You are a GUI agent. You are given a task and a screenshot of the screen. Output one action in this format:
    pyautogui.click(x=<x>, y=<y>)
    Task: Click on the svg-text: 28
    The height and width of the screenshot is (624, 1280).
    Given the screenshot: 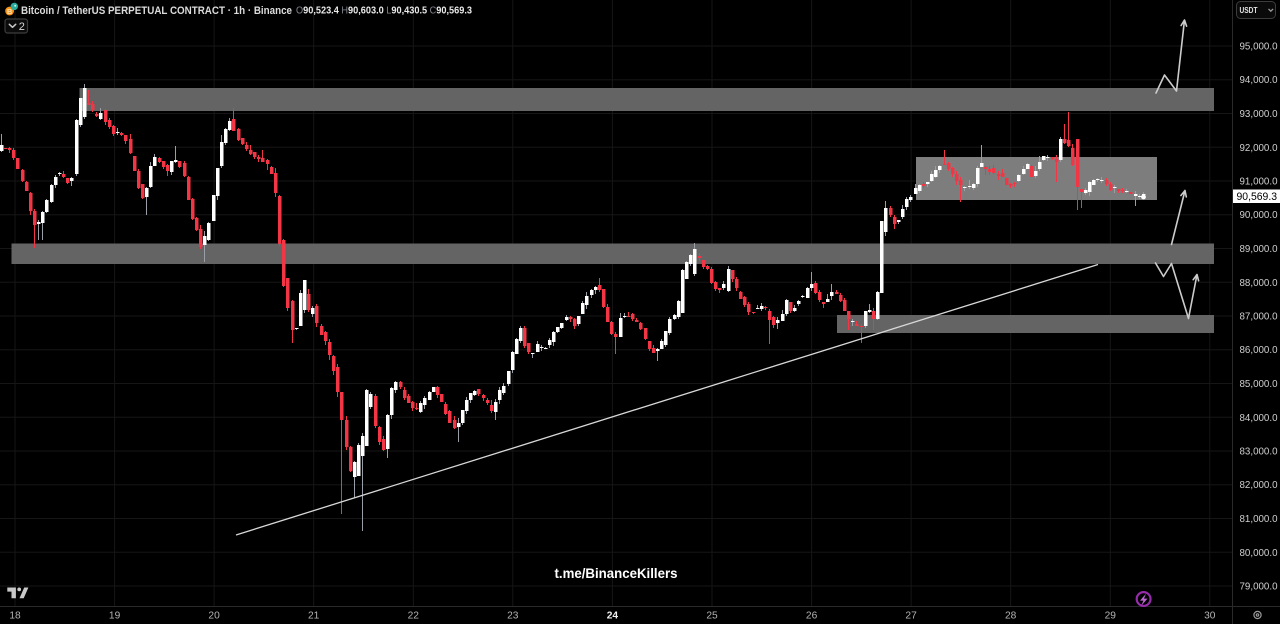 What is the action you would take?
    pyautogui.click(x=1011, y=616)
    